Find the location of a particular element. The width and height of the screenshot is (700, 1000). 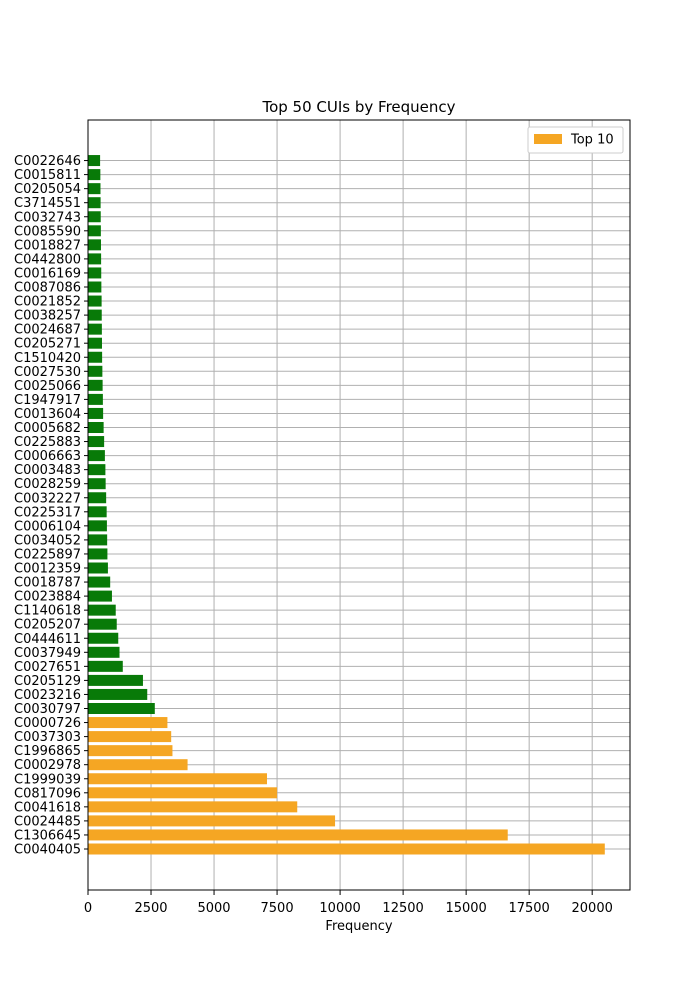

bar-C0023216 is located at coordinates (118, 694).